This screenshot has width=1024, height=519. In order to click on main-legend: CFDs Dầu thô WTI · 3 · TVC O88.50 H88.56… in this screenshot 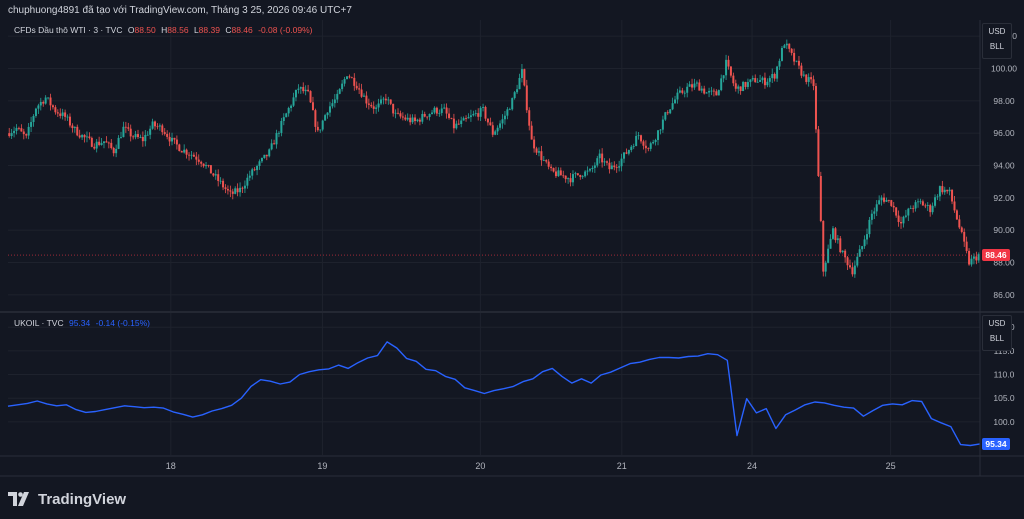, I will do `click(164, 30)`.